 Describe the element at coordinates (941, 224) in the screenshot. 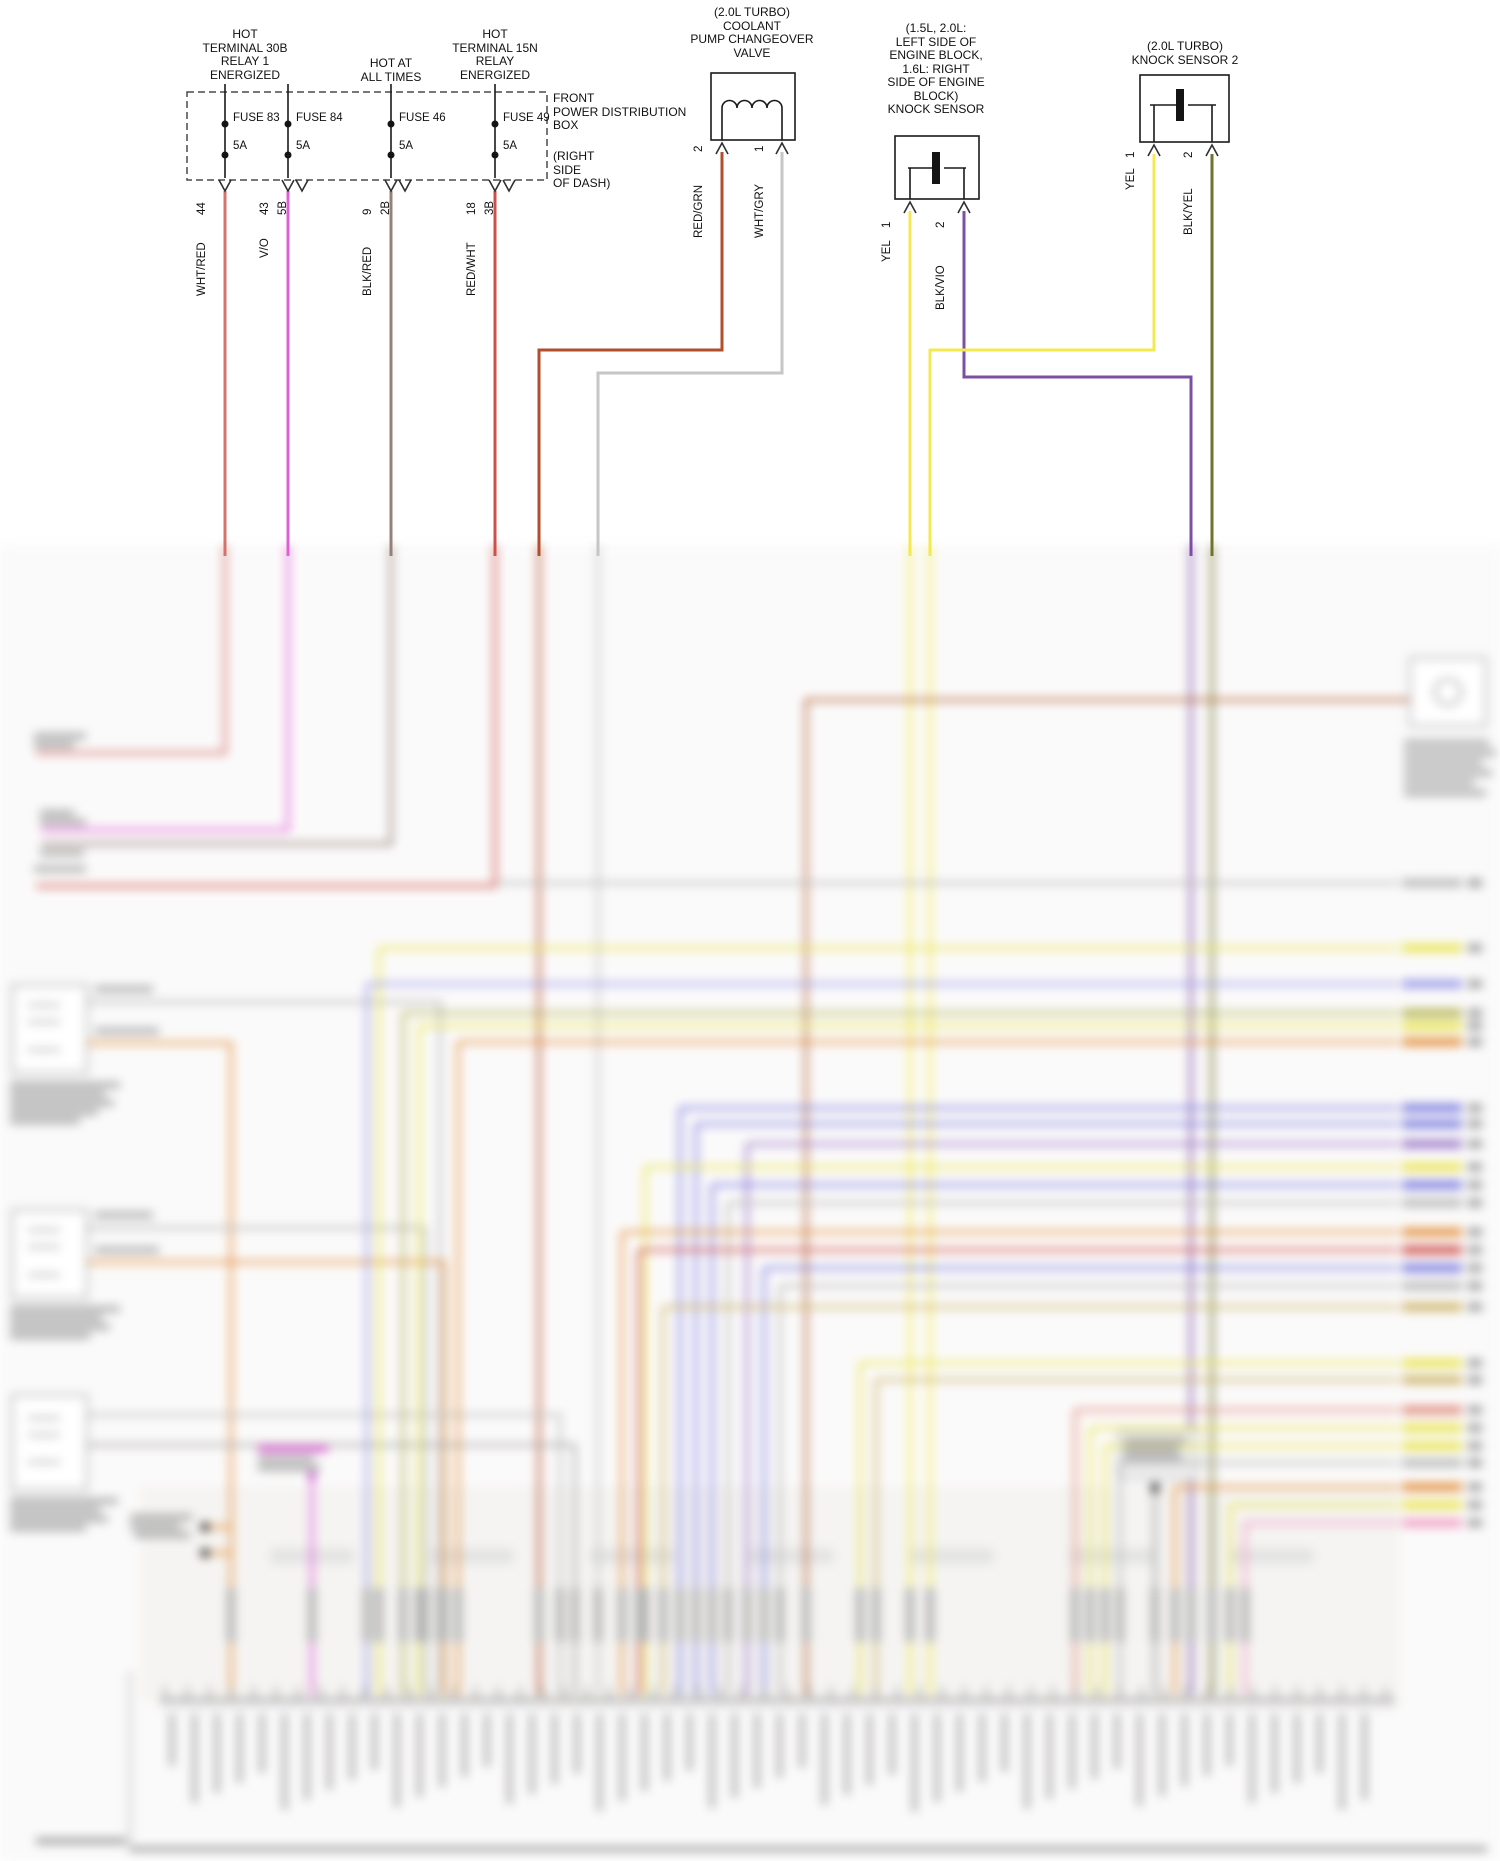

I see `knock1-pin-2-label: 2` at that location.